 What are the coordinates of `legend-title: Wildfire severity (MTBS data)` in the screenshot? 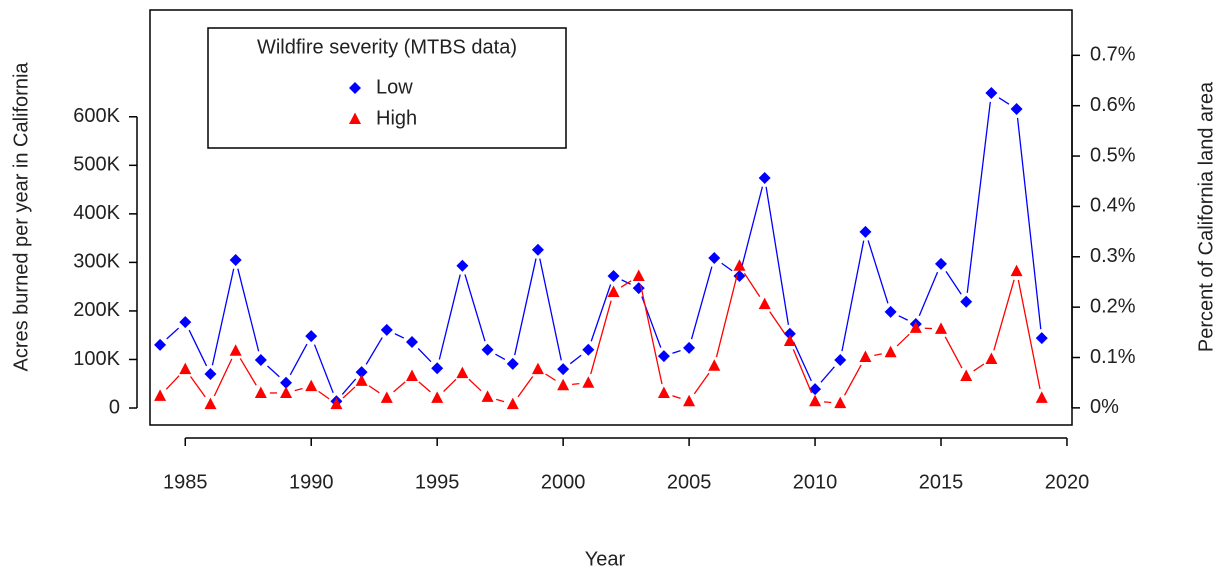 It's located at (387, 47).